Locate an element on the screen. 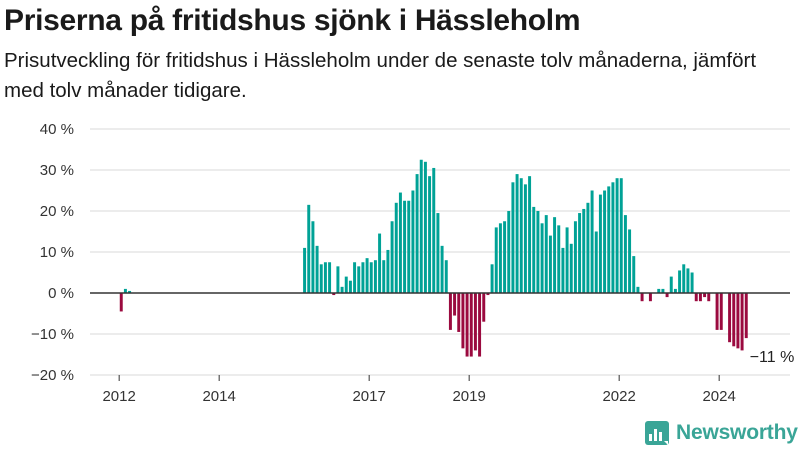  y-tick-label: 20 % is located at coordinates (57, 211).